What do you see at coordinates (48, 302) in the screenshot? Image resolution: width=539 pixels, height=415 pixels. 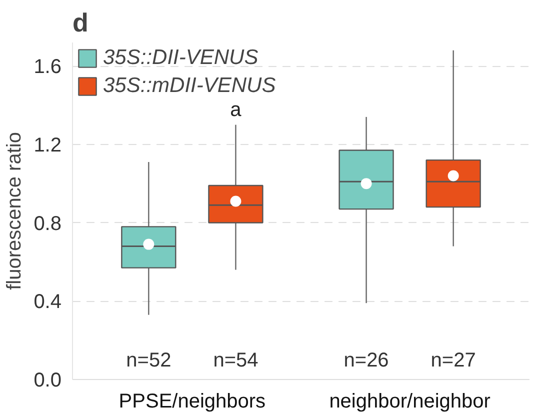 I see `y-tick-label: 0.4` at bounding box center [48, 302].